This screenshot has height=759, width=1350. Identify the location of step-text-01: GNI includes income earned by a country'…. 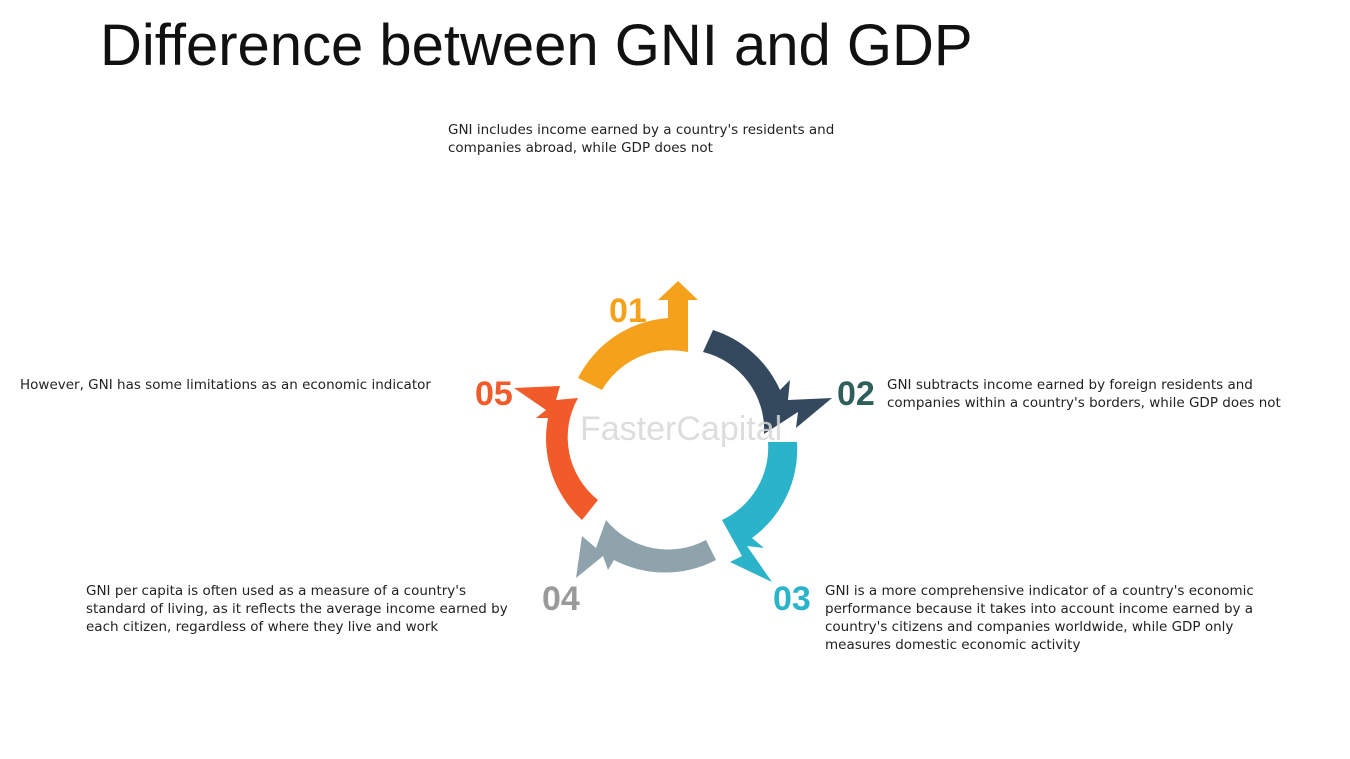
(641, 139).